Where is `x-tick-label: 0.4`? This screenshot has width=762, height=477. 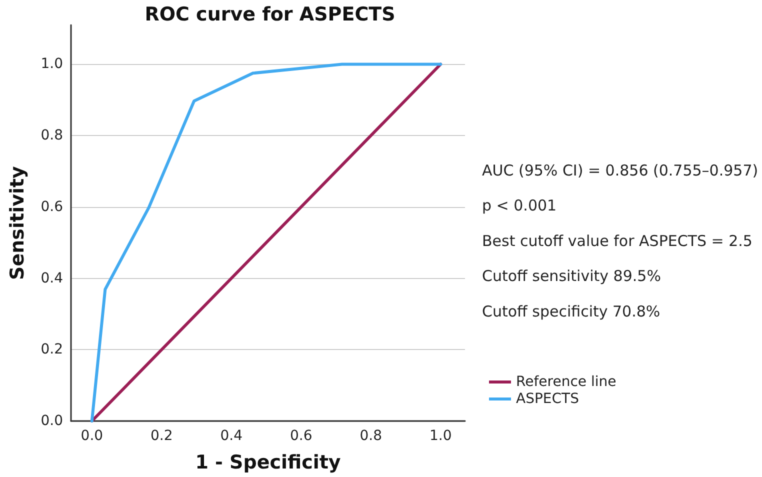
x-tick-label: 0.4 is located at coordinates (231, 436).